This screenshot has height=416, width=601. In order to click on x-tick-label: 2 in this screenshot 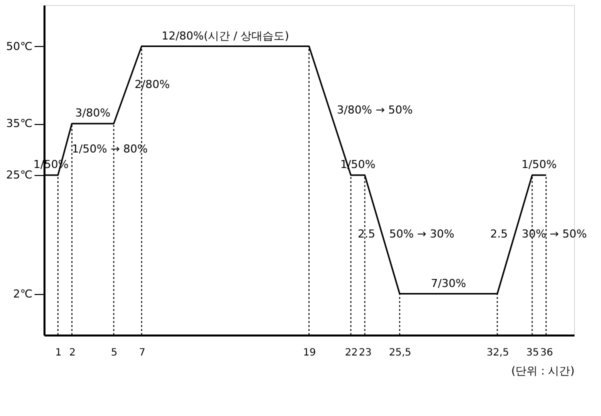, I will do `click(72, 353)`.